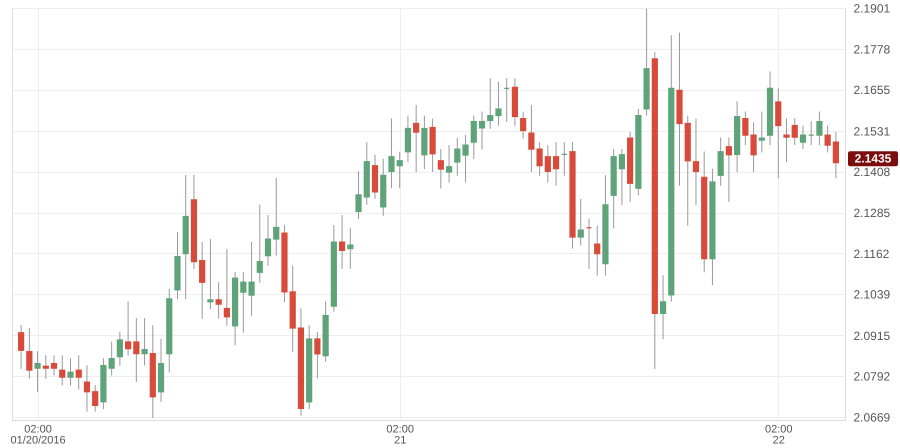  What do you see at coordinates (779, 435) in the screenshot?
I see `x-tick-label: 02:00 22` at bounding box center [779, 435].